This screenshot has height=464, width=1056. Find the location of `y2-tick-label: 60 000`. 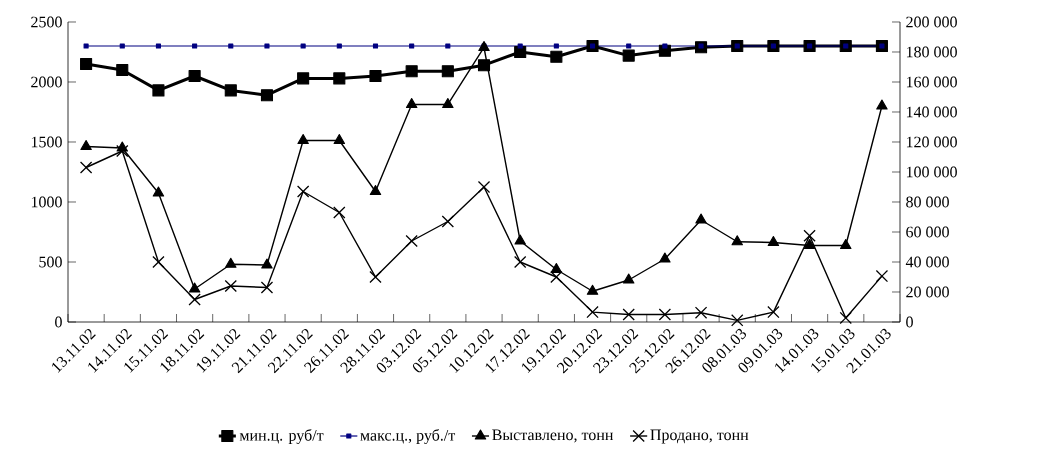

y2-tick-label: 60 000 is located at coordinates (927, 232).